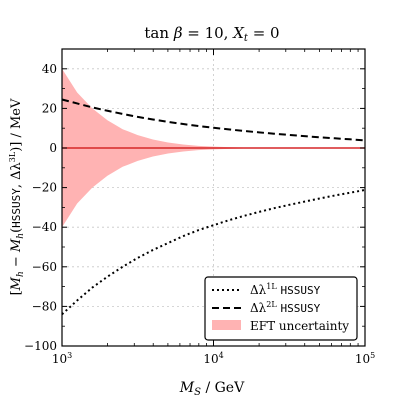 The height and width of the screenshot is (411, 407). What do you see at coordinates (40, 346) in the screenshot?
I see `y-tick-label: −100` at bounding box center [40, 346].